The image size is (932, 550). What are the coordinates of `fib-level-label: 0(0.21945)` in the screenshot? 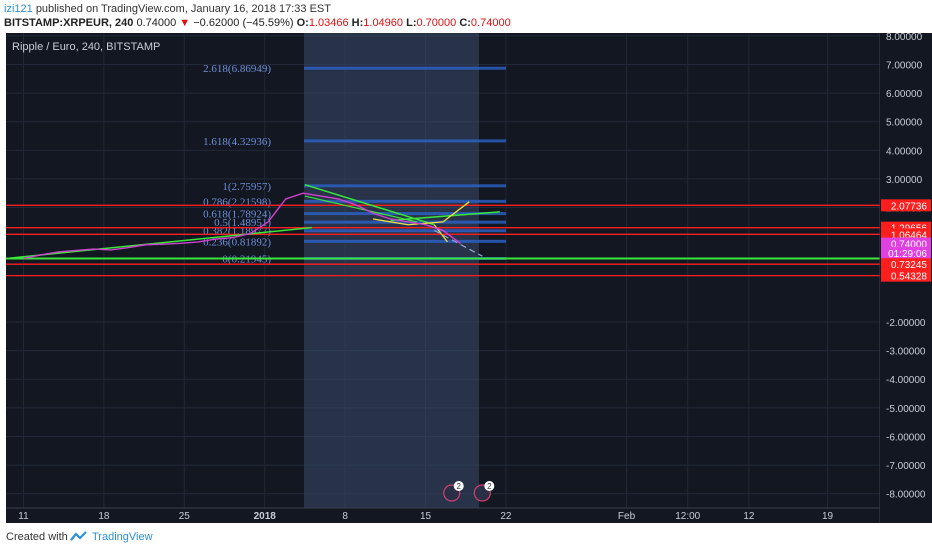 It's located at (246, 259).